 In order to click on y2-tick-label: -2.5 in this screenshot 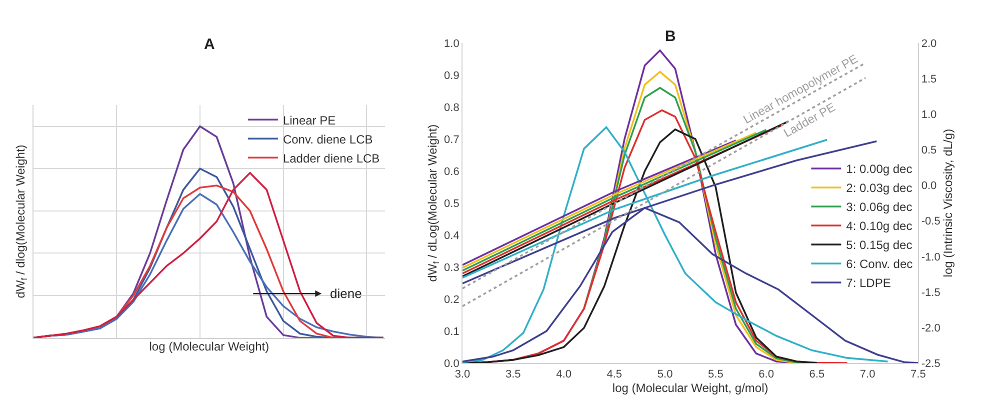, I will do `click(930, 364)`.